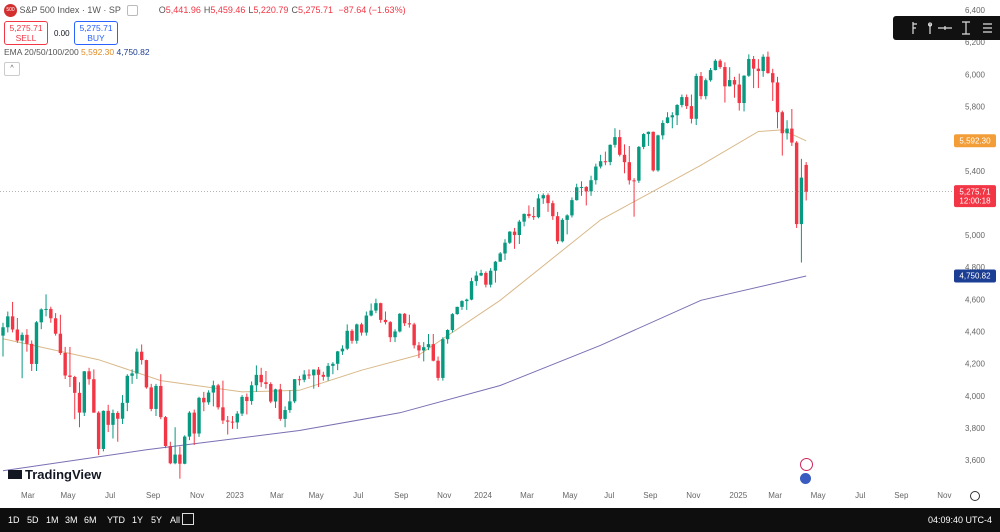  Describe the element at coordinates (90, 520) in the screenshot. I see `range-button: 6M` at that location.